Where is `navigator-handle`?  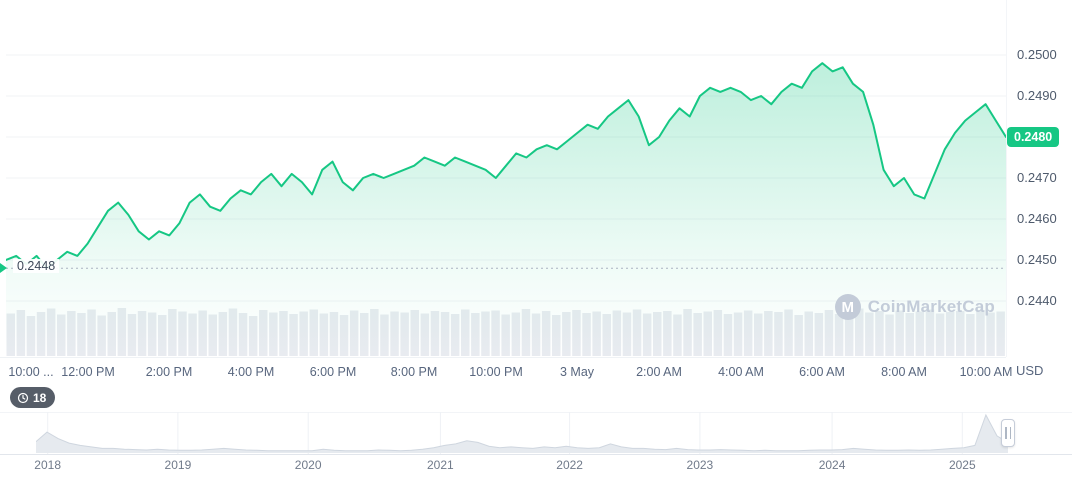
navigator-handle is located at coordinates (1008, 433).